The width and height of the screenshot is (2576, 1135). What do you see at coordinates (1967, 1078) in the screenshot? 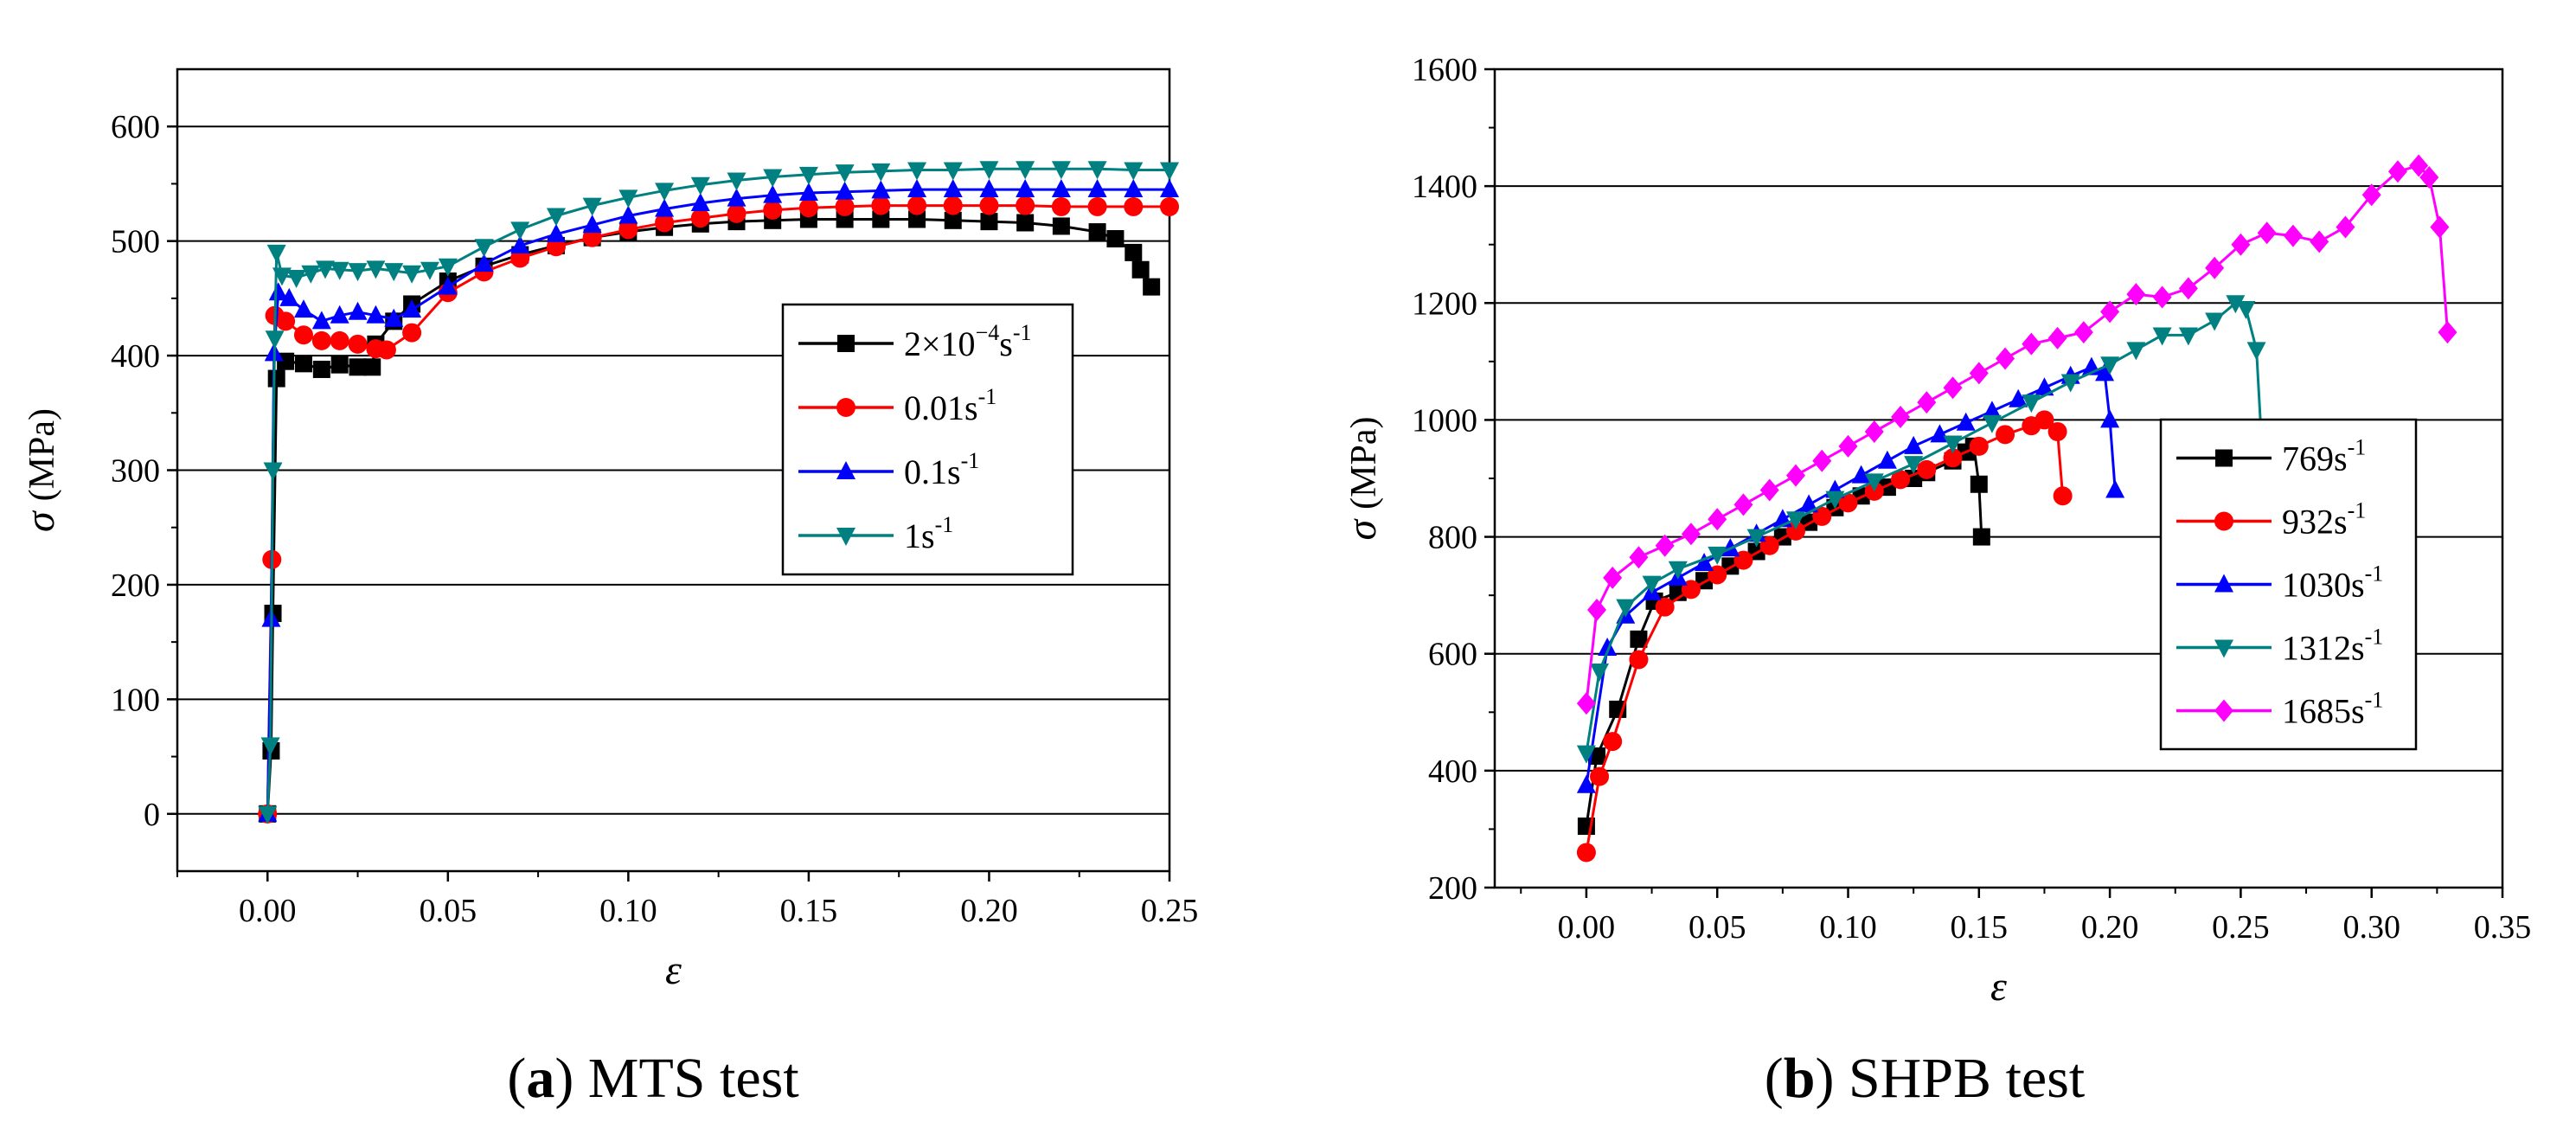
I see `caption-b-text: SHPB test` at bounding box center [1967, 1078].